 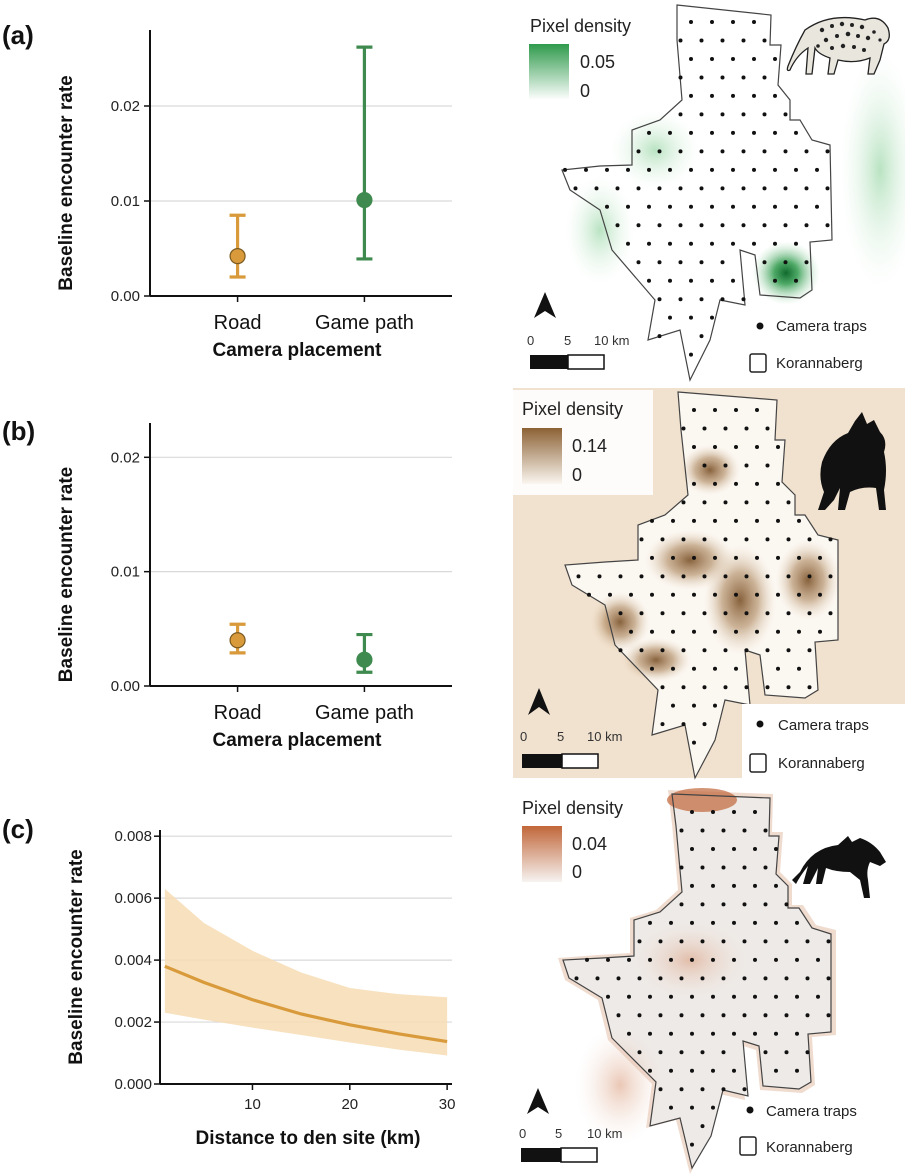 I want to click on chart-b-xlabel: Camera placement, so click(x=298, y=740).